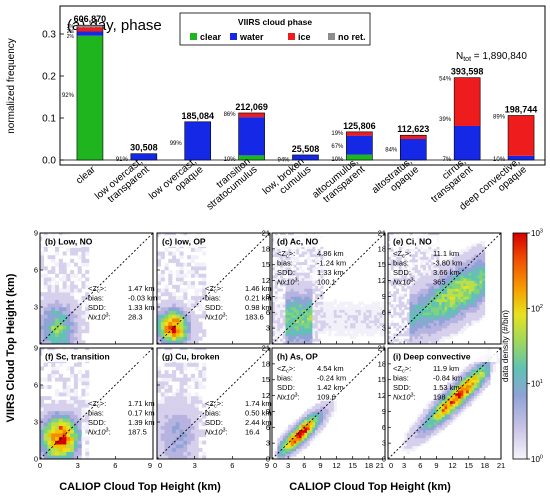 Image resolution: width=550 pixels, height=502 pixels. I want to click on legend-box, so click(275, 29).